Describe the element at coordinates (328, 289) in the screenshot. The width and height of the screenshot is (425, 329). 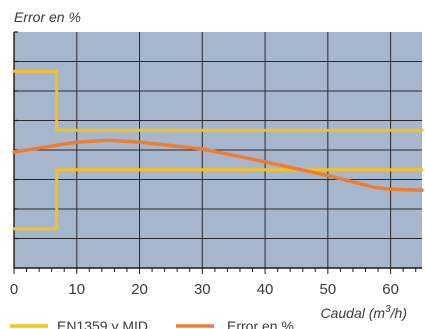
I see `x-tick-label: 50` at that location.